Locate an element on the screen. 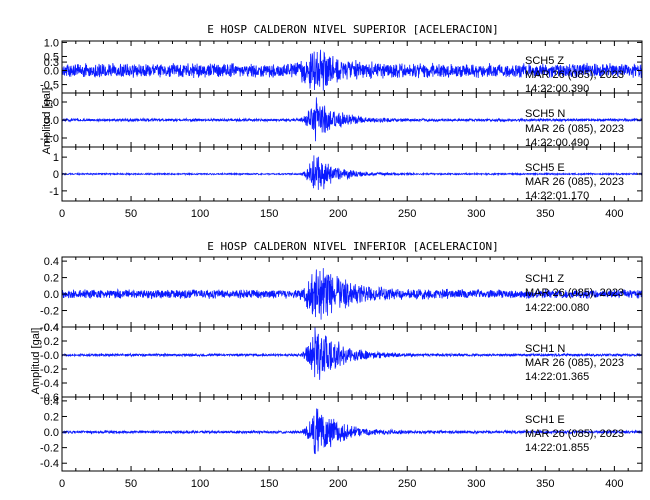  lower-channel-e: SCH1 E is located at coordinates (545, 420).